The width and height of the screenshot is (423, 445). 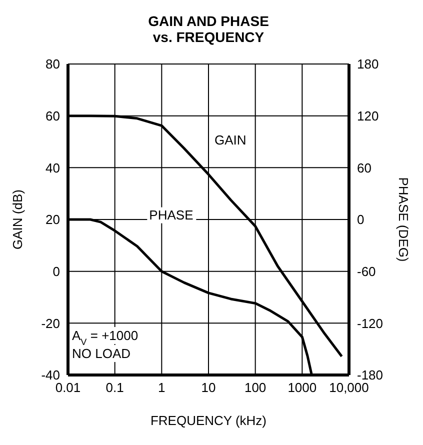 I want to click on y-tick-label: 20, so click(x=53, y=220).